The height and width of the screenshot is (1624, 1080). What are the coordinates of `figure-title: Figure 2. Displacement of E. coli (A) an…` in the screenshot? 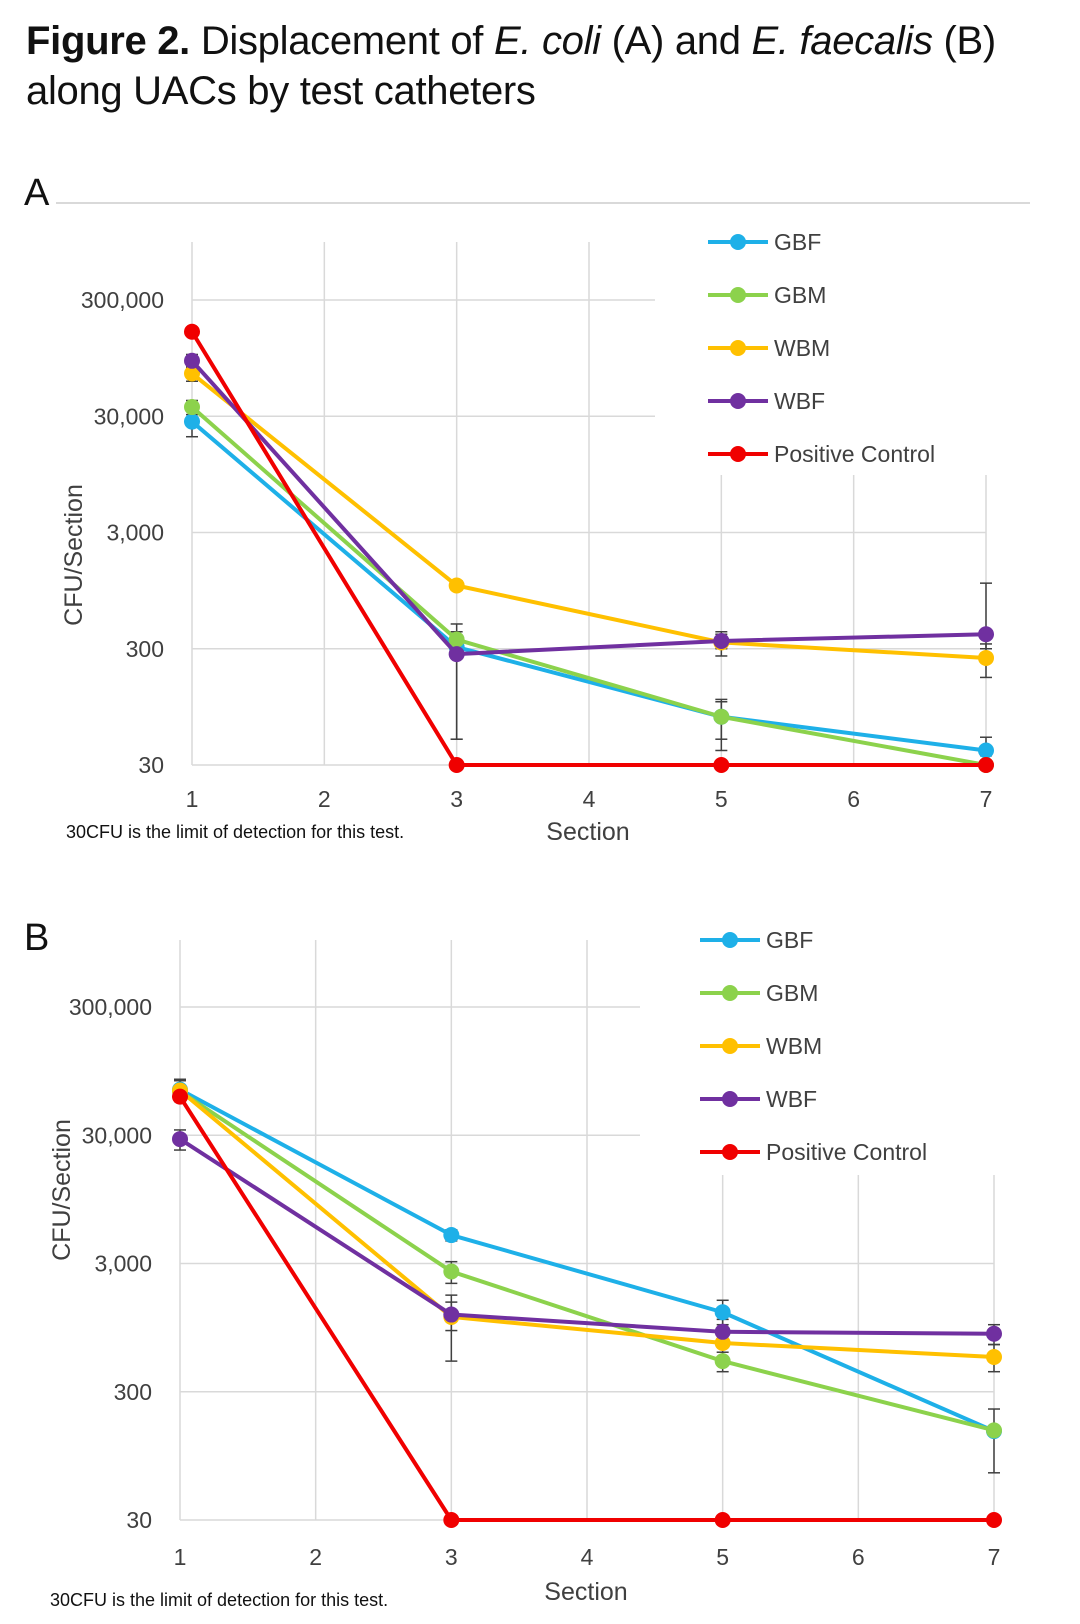 It's located at (546, 66).